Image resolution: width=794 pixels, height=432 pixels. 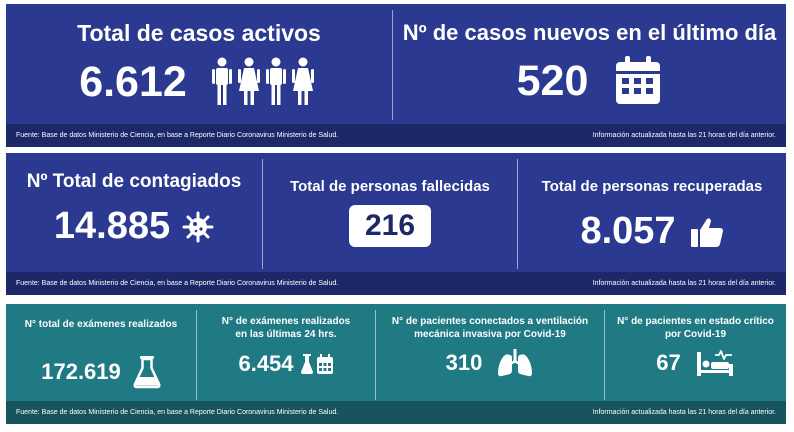 What do you see at coordinates (199, 55) in the screenshot?
I see `active-cases-panel: Total de casos activos 6.612` at bounding box center [199, 55].